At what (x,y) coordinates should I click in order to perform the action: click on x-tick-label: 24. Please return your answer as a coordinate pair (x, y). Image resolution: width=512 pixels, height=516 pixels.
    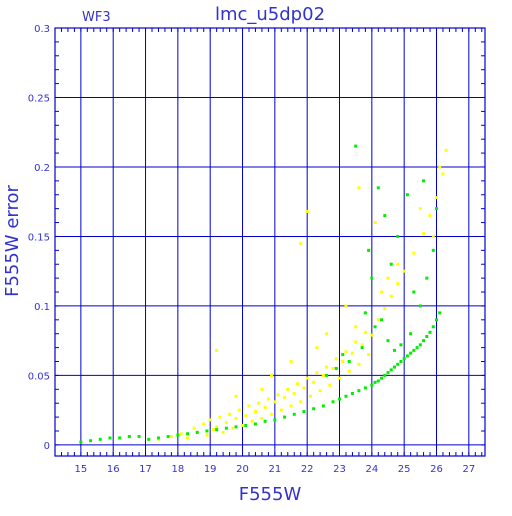
    Looking at the image, I should click on (371, 469).